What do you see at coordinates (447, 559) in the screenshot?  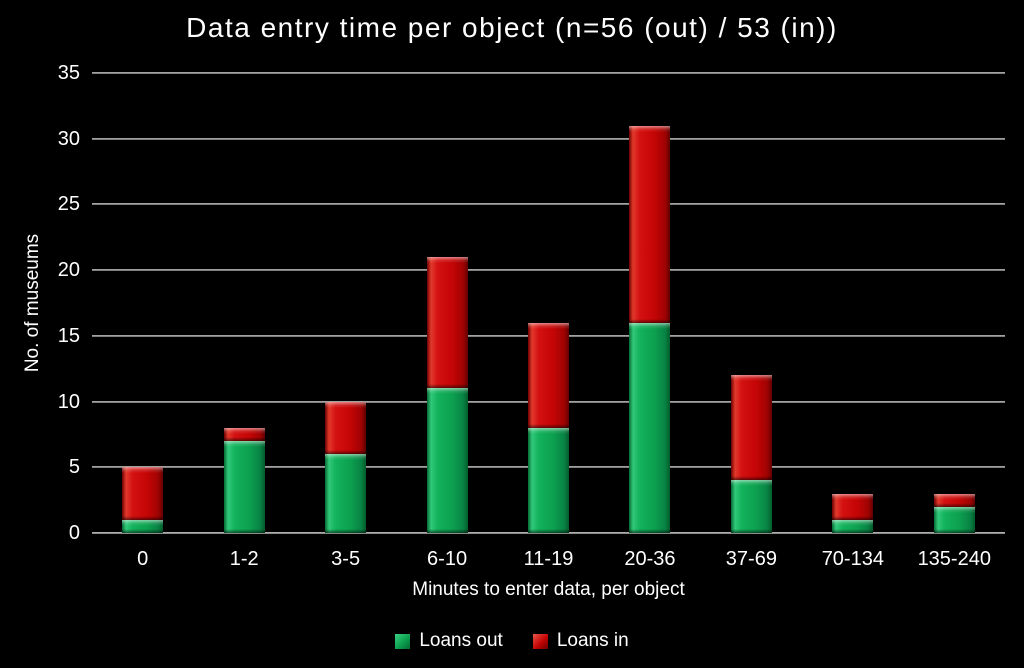 I see `x-tick-label: 6-10` at bounding box center [447, 559].